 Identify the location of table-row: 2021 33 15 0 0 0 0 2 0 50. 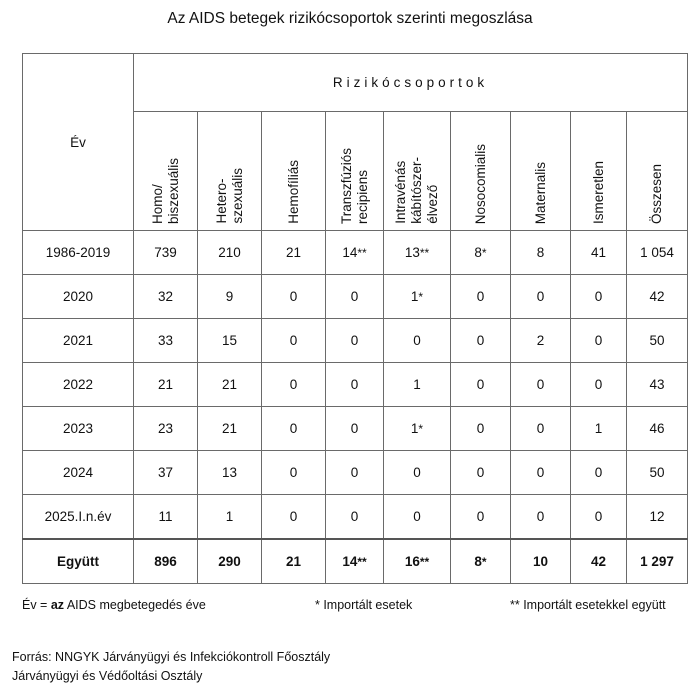
(355, 340).